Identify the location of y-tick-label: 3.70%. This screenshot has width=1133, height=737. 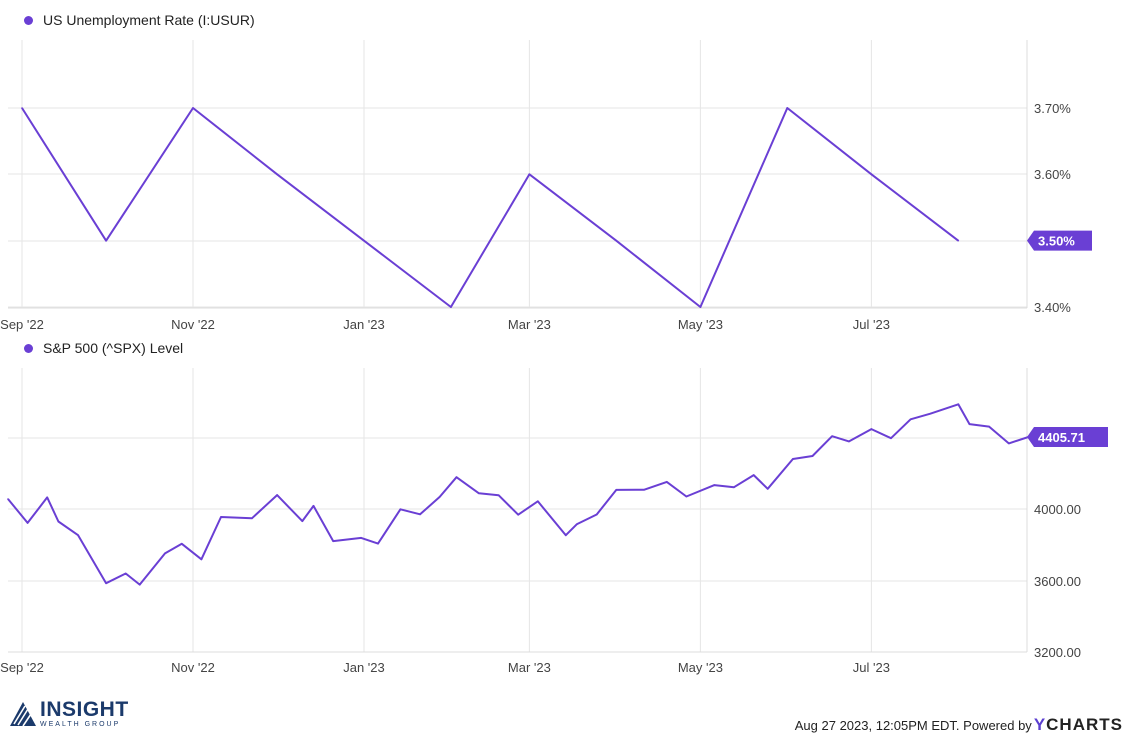
(1052, 108).